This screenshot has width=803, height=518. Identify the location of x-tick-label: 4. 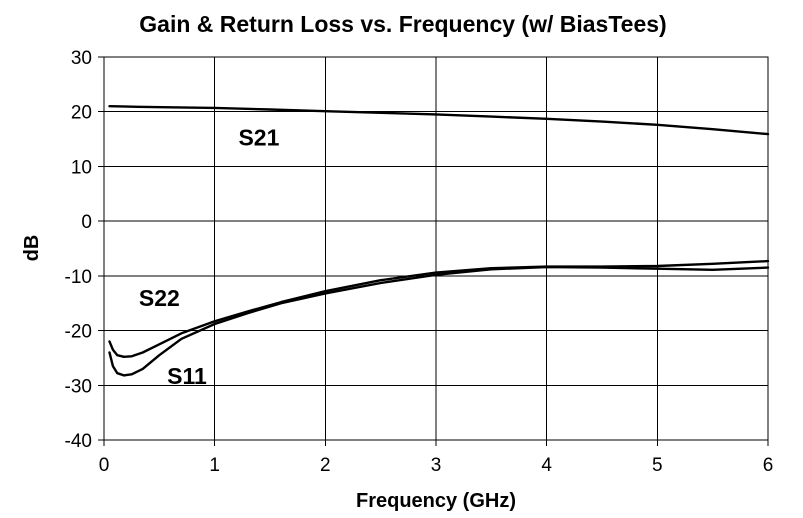
(546, 465).